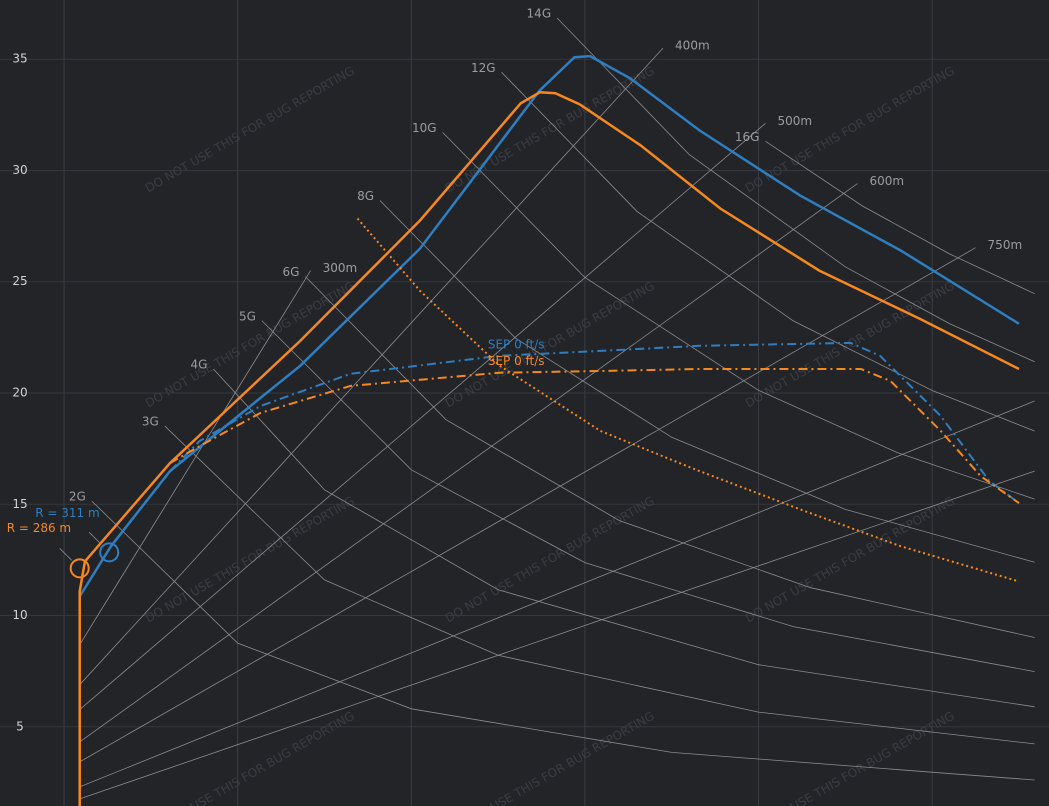 The image size is (1049, 806). What do you see at coordinates (247, 316) in the screenshot?
I see `g-label: 5G` at bounding box center [247, 316].